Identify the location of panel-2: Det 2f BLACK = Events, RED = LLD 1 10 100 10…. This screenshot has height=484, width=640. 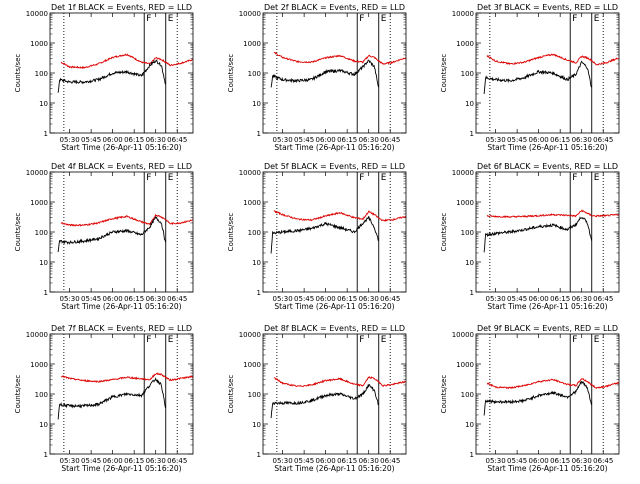
(317, 77).